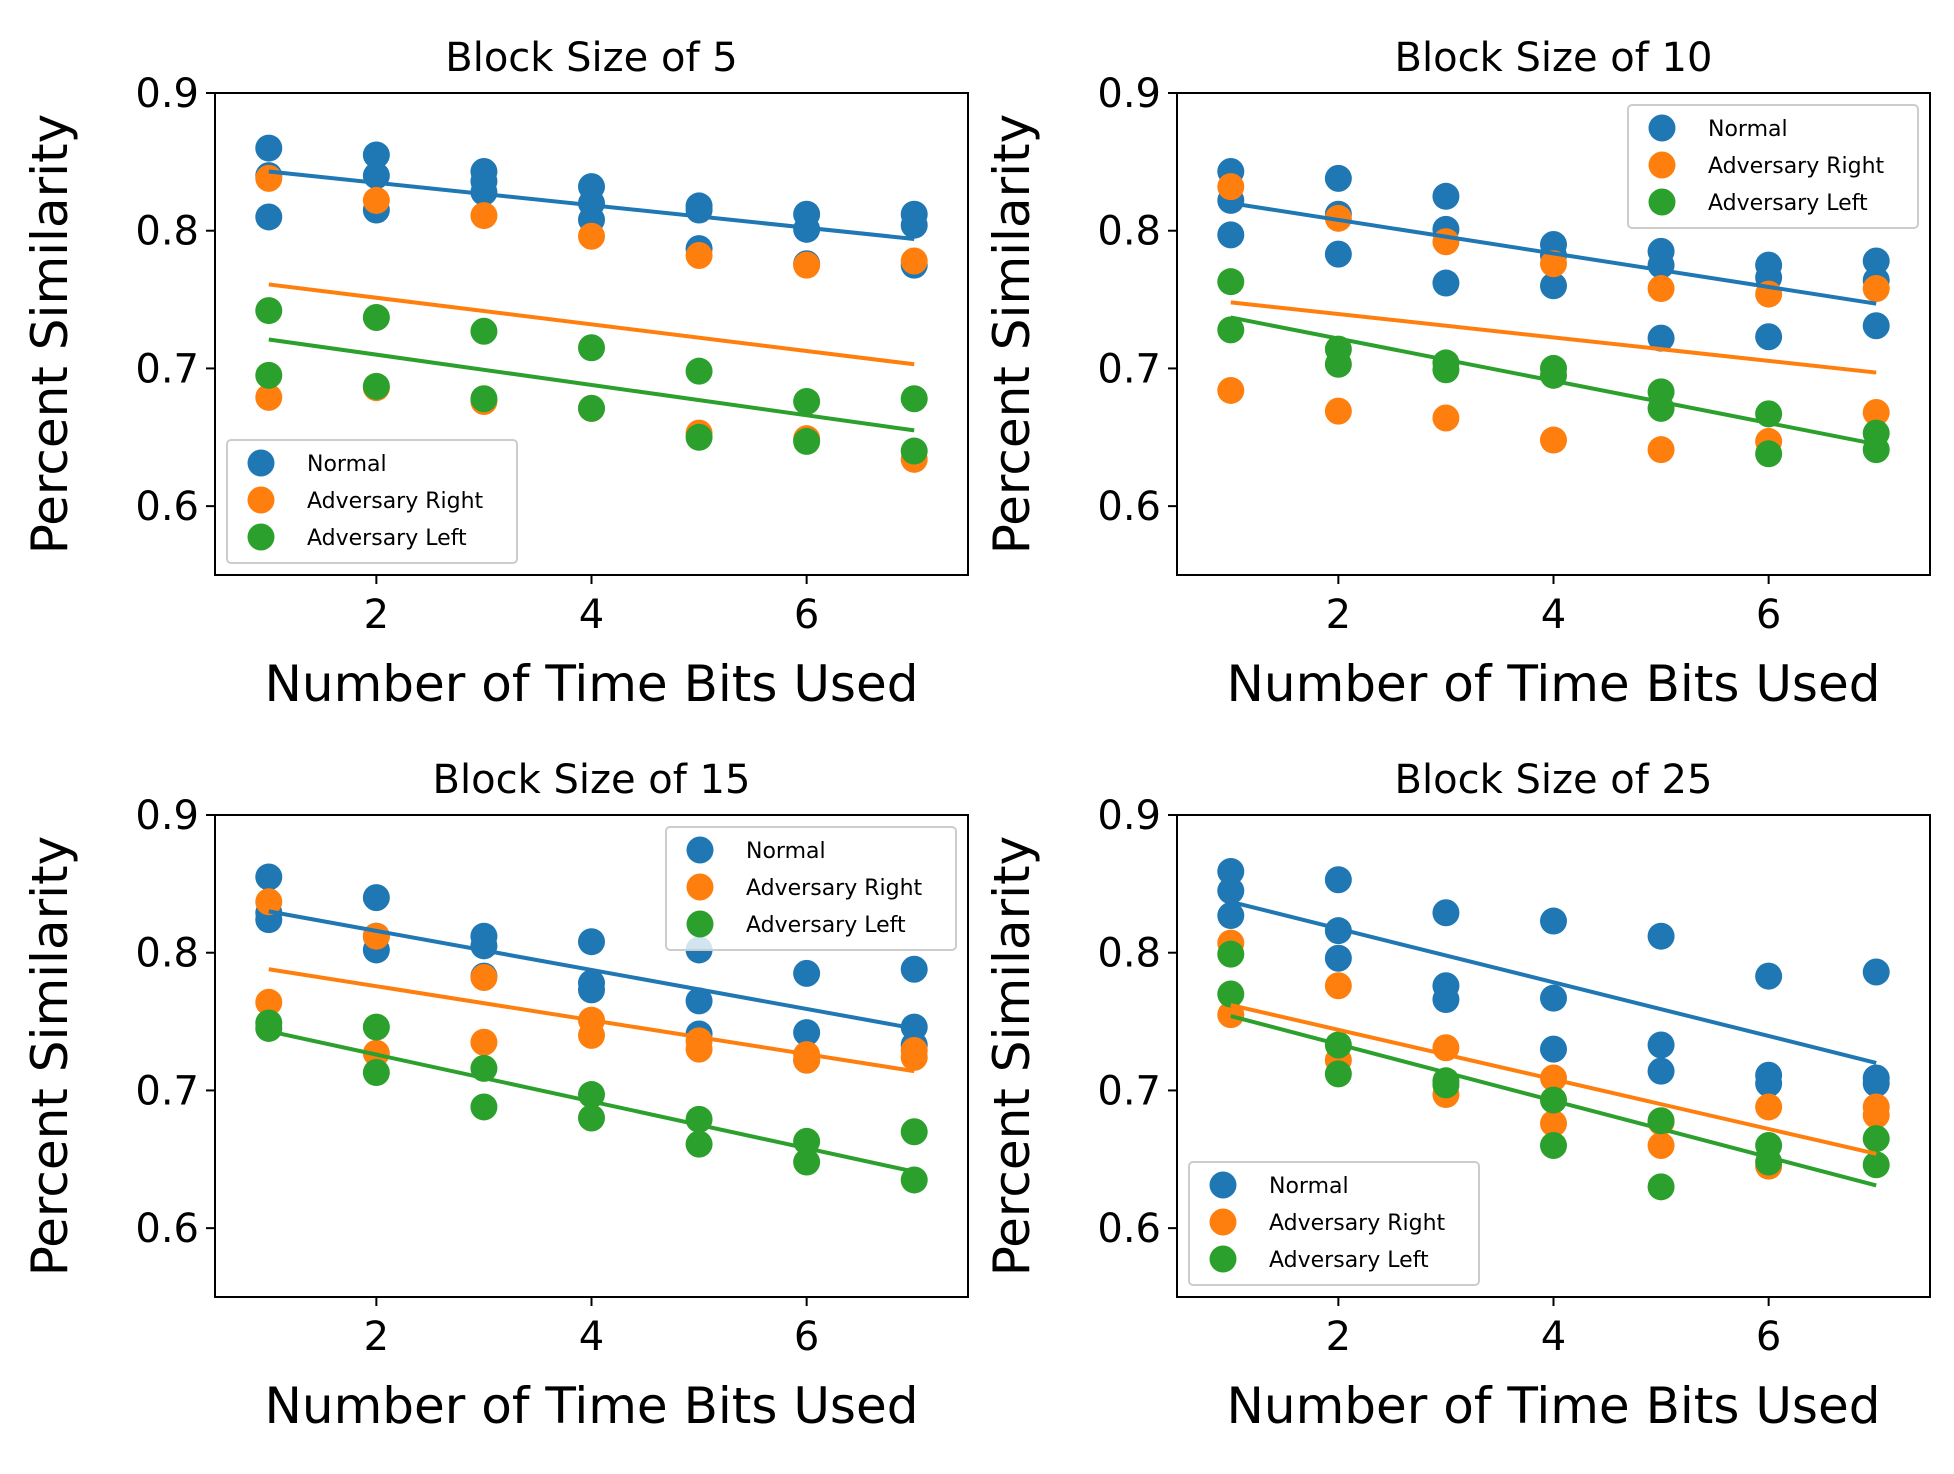 Image resolution: width=1954 pixels, height=1474 pixels. I want to click on series-adversary-left, so click(1553, 1070).